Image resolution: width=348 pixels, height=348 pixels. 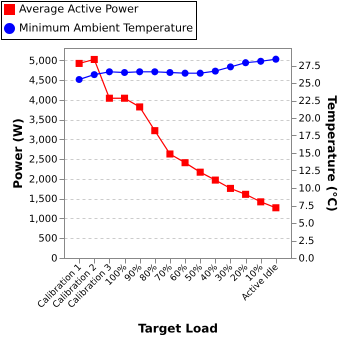 I want to click on legend-label: Average Active Power, so click(x=79, y=9).